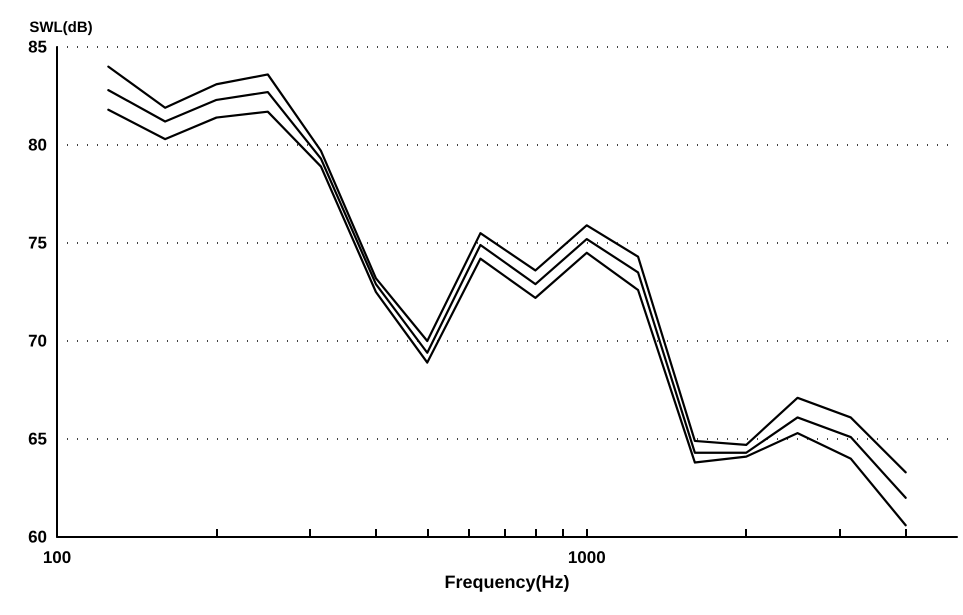 This screenshot has width=963, height=615. I want to click on y-axis-title: SWL(dB), so click(61, 27).